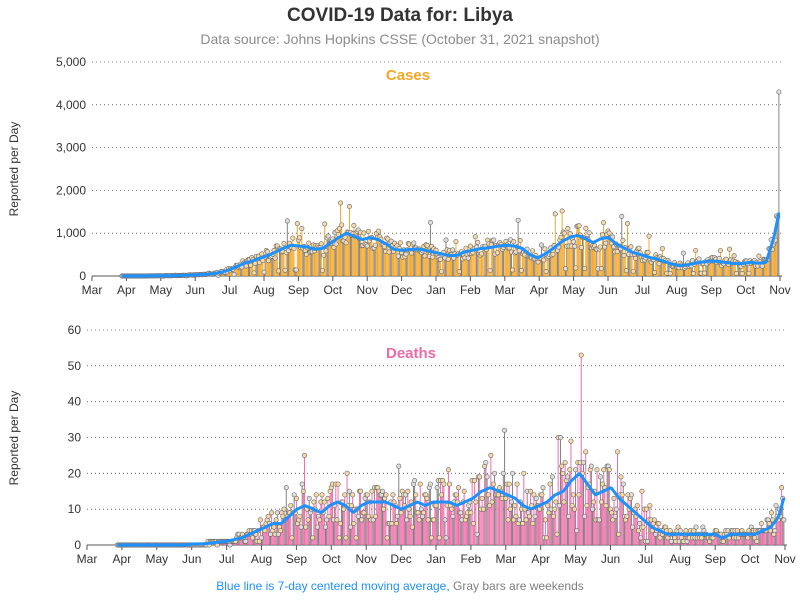 This screenshot has height=600, width=800. Describe the element at coordinates (191, 559) in the screenshot. I see `deaths-x-tick-label: Jun` at that location.